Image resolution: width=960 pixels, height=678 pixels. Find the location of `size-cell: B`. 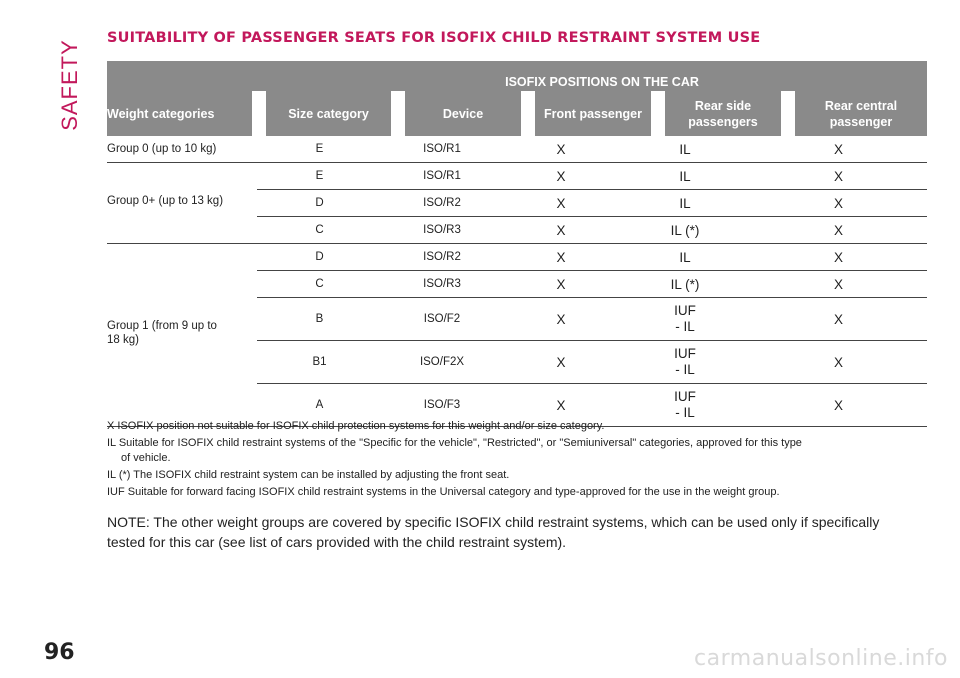

size-cell: B is located at coordinates (319, 319).